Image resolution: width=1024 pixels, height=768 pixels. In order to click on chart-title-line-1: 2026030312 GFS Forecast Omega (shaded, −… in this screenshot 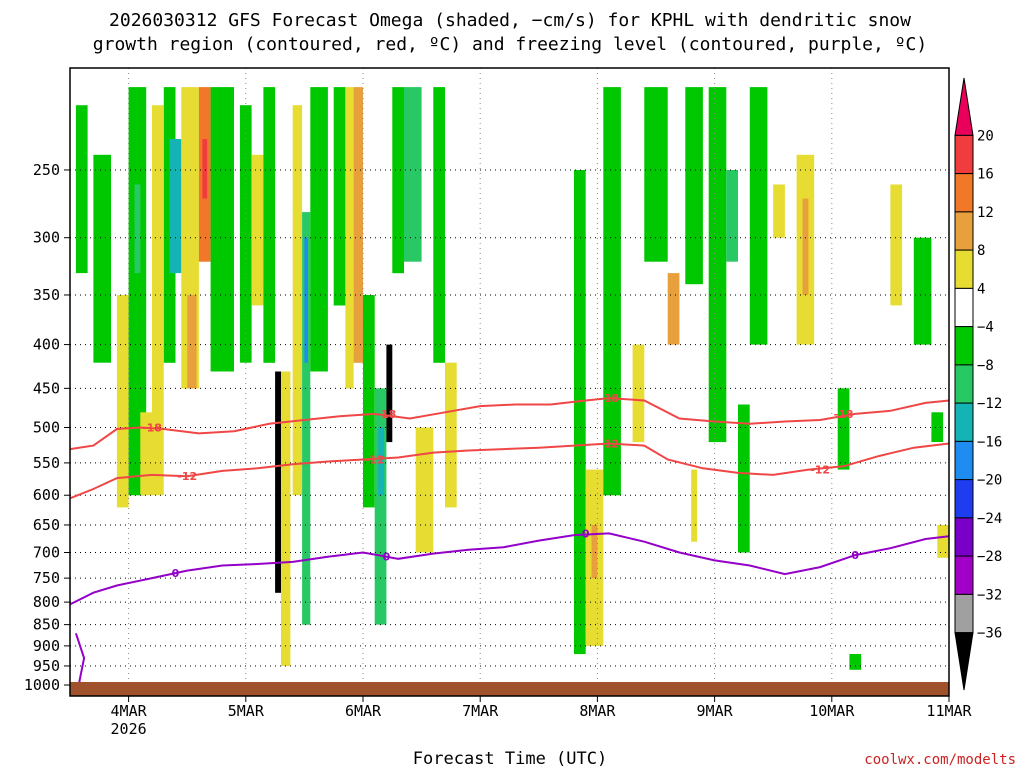, I will do `click(510, 20)`.